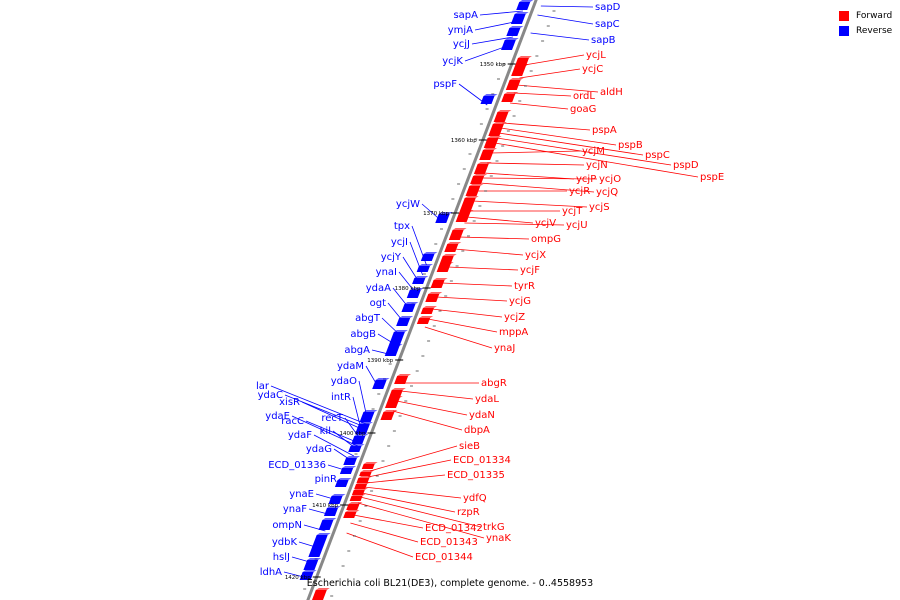 This screenshot has width=900, height=600. I want to click on forward-gene-label: ompG, so click(546, 239).